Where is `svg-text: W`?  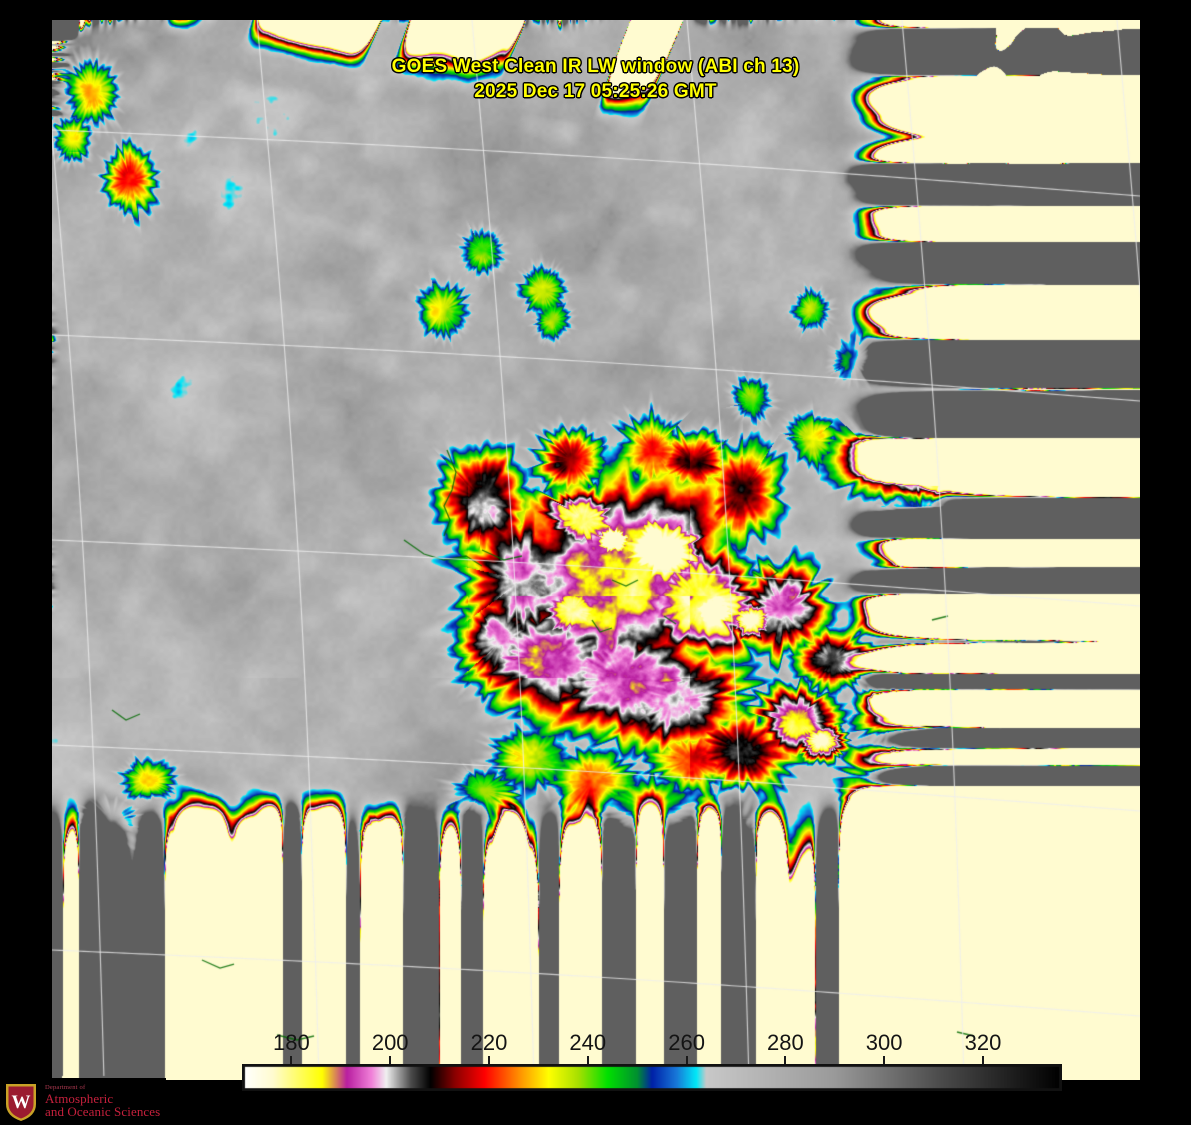 svg-text: W is located at coordinates (21, 1102).